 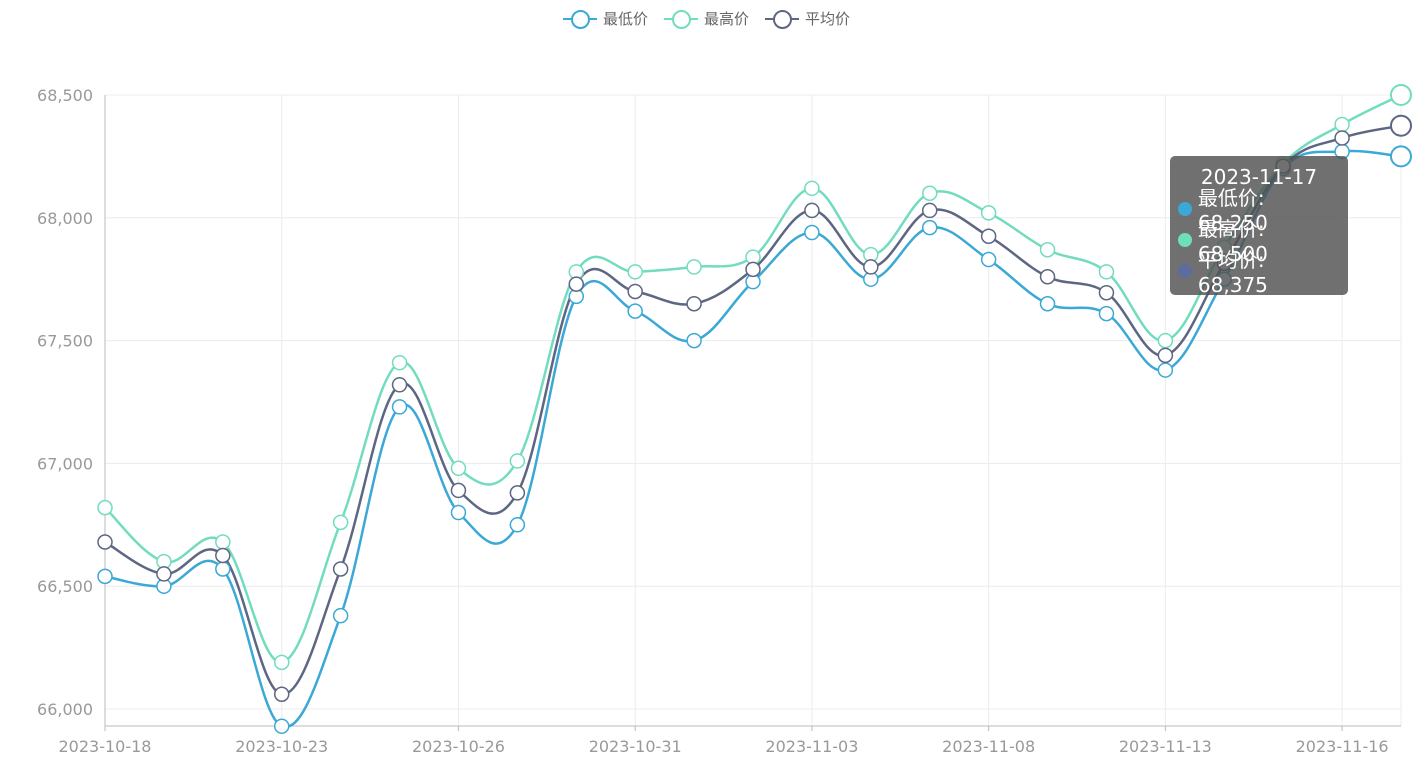 I want to click on tooltip-row-high: 最高价: 68,500, so click(x=1259, y=241).